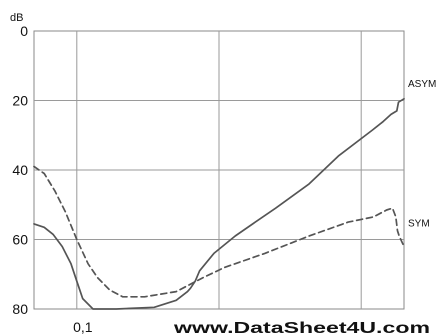 Image resolution: width=448 pixels, height=336 pixels. I want to click on series-labels: ASYM SYM, so click(422, 154).